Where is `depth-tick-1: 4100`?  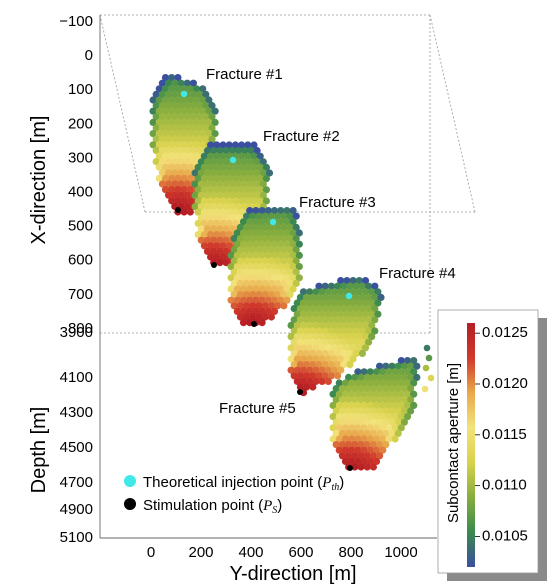 depth-tick-1: 4100 is located at coordinates (76, 377).